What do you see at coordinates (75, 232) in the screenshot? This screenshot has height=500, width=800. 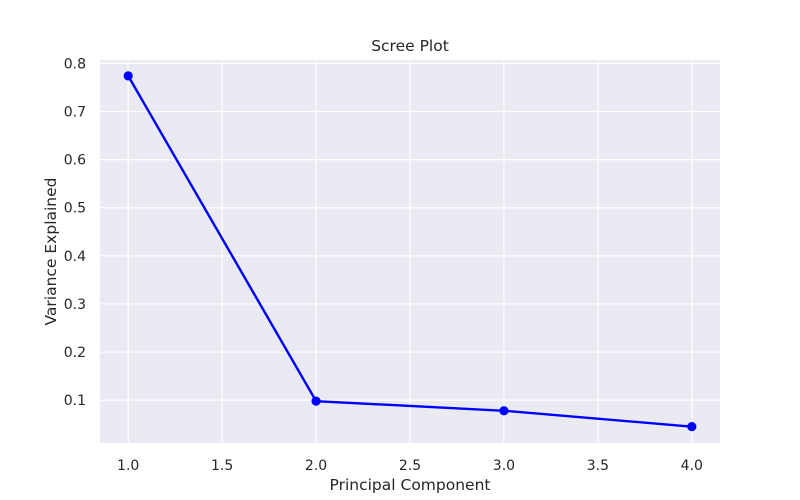 I see `y-tick-labels: 0.1 0.2 0.3 0.4 0.5 0.6 0.7 0.8` at bounding box center [75, 232].